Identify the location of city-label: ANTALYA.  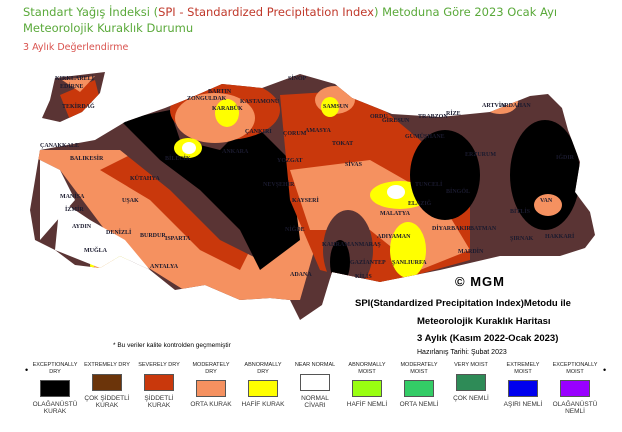
(164, 267).